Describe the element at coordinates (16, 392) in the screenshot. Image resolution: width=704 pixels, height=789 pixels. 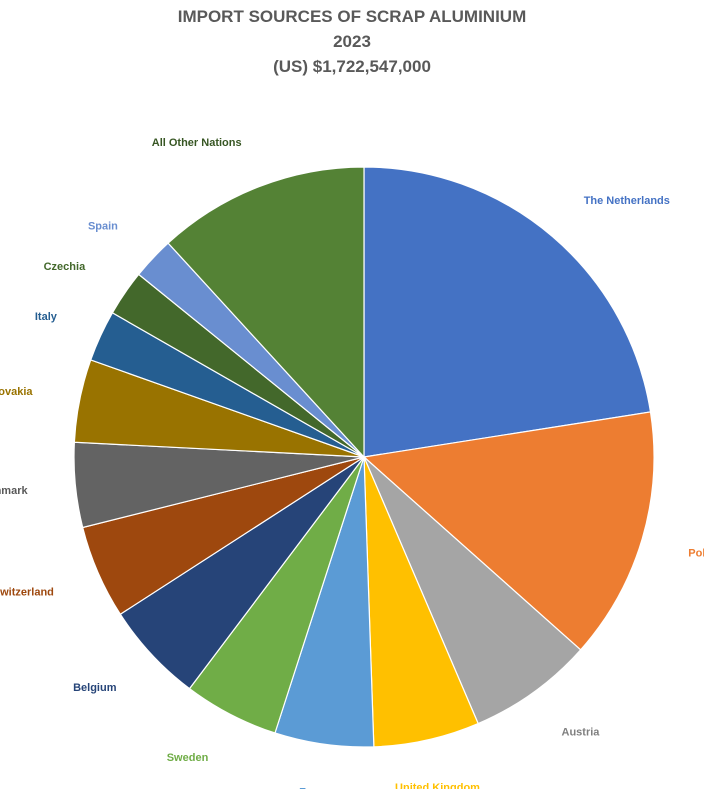
I see `slice-label-slovakia: Slovakia` at that location.